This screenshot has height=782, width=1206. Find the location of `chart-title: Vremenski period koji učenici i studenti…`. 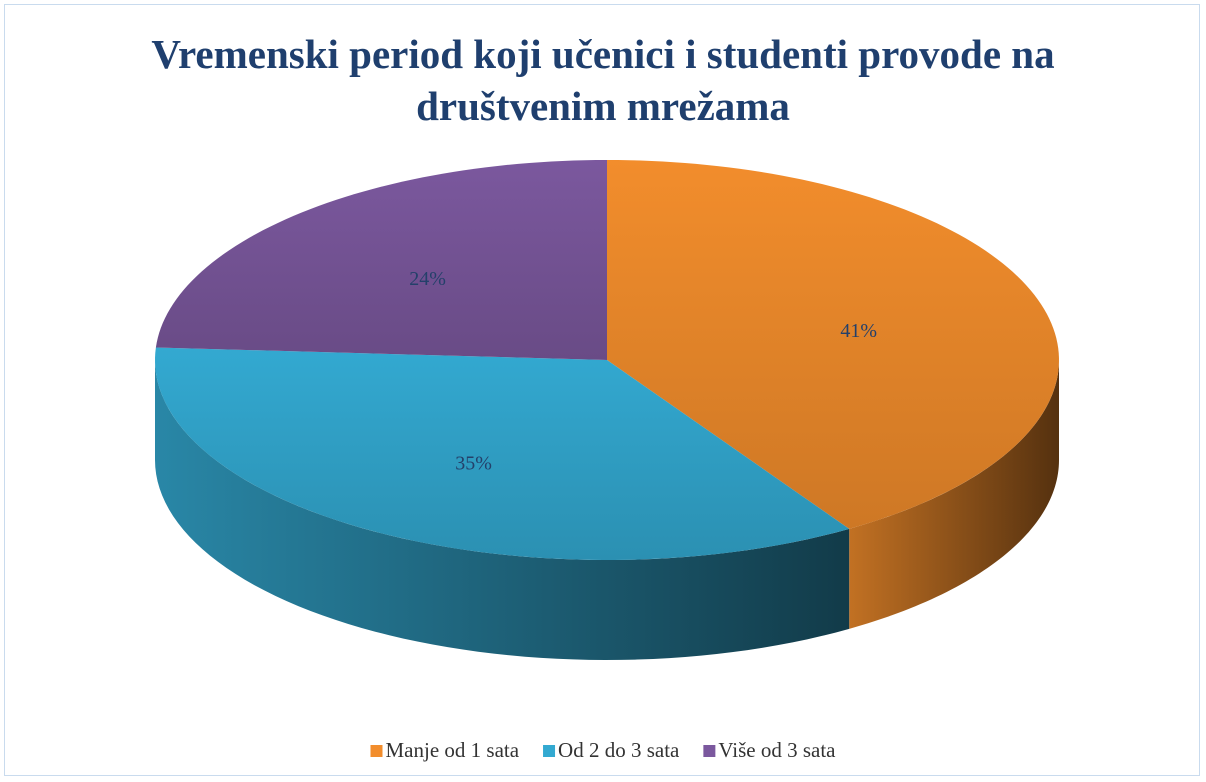

chart-title: Vremenski period koji učenici i studenti… is located at coordinates (603, 80).